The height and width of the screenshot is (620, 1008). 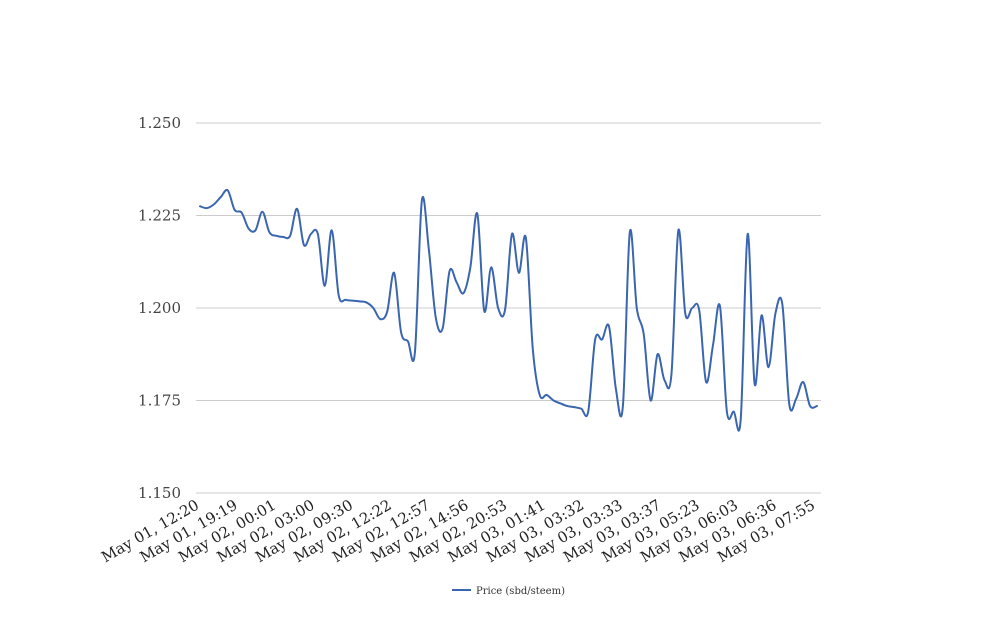 What do you see at coordinates (159, 123) in the screenshot?
I see `y-tick-label: 1.250` at bounding box center [159, 123].